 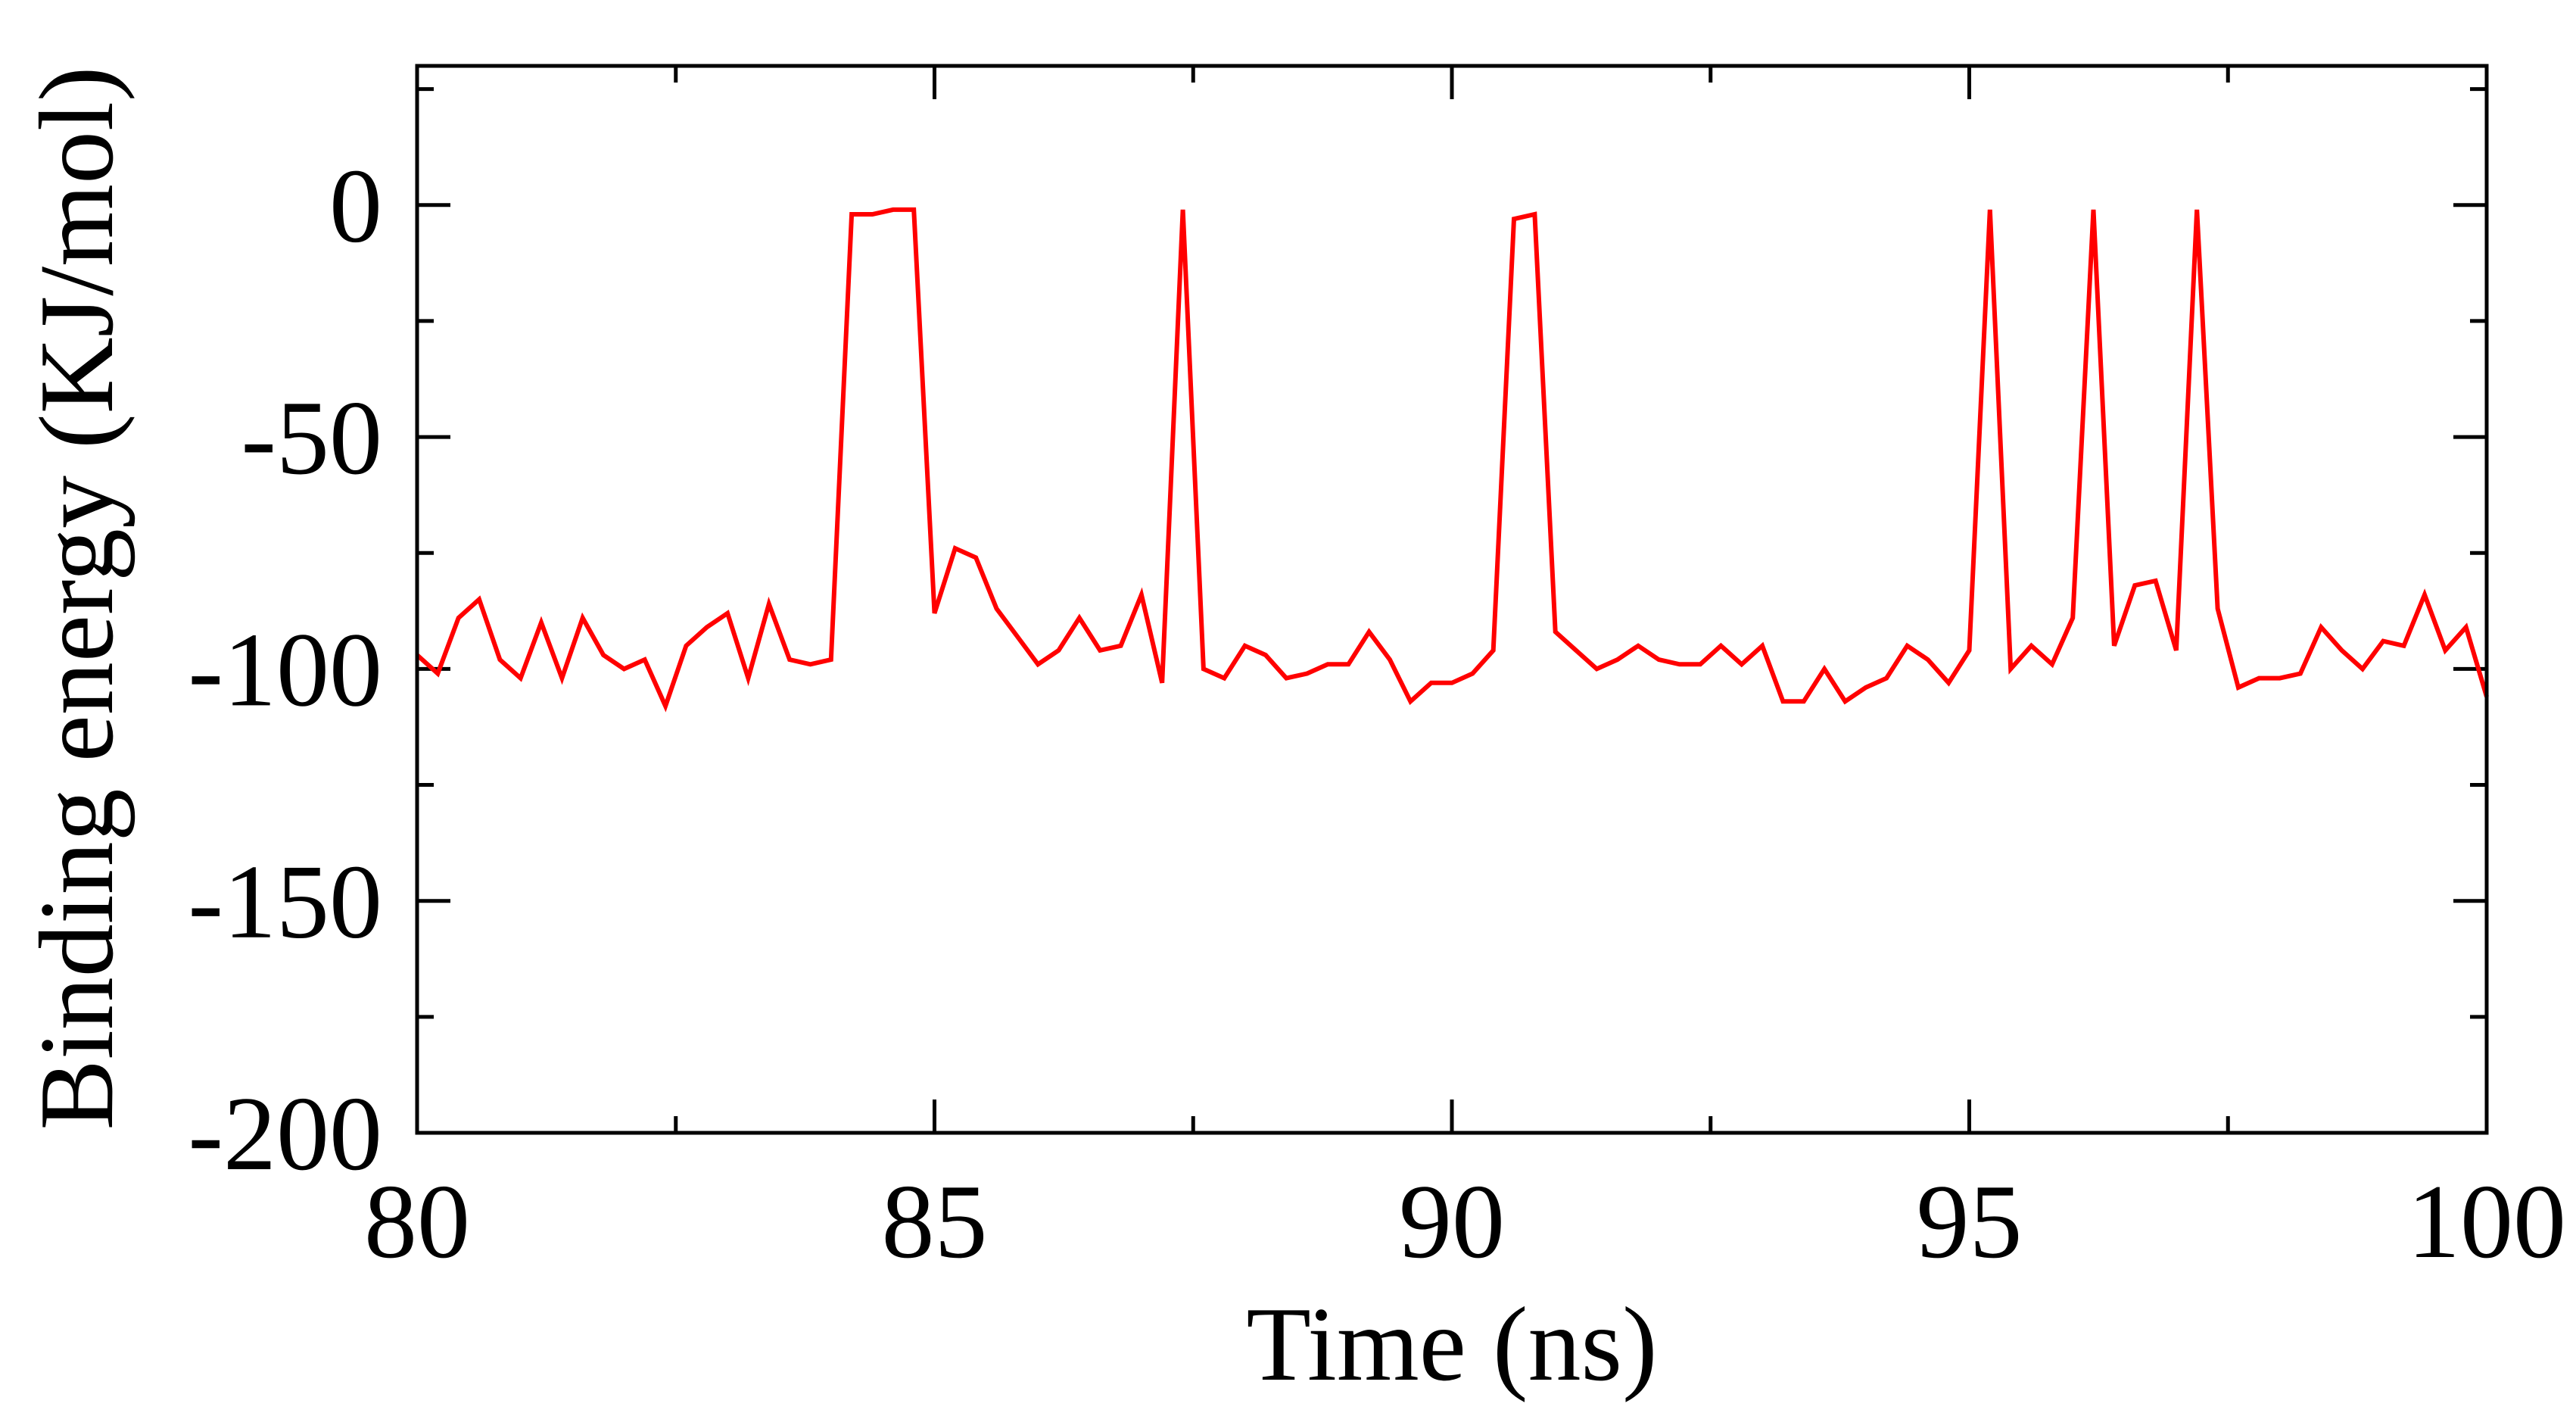 What do you see at coordinates (285, 1134) in the screenshot?
I see `y-tick-label: -200` at bounding box center [285, 1134].